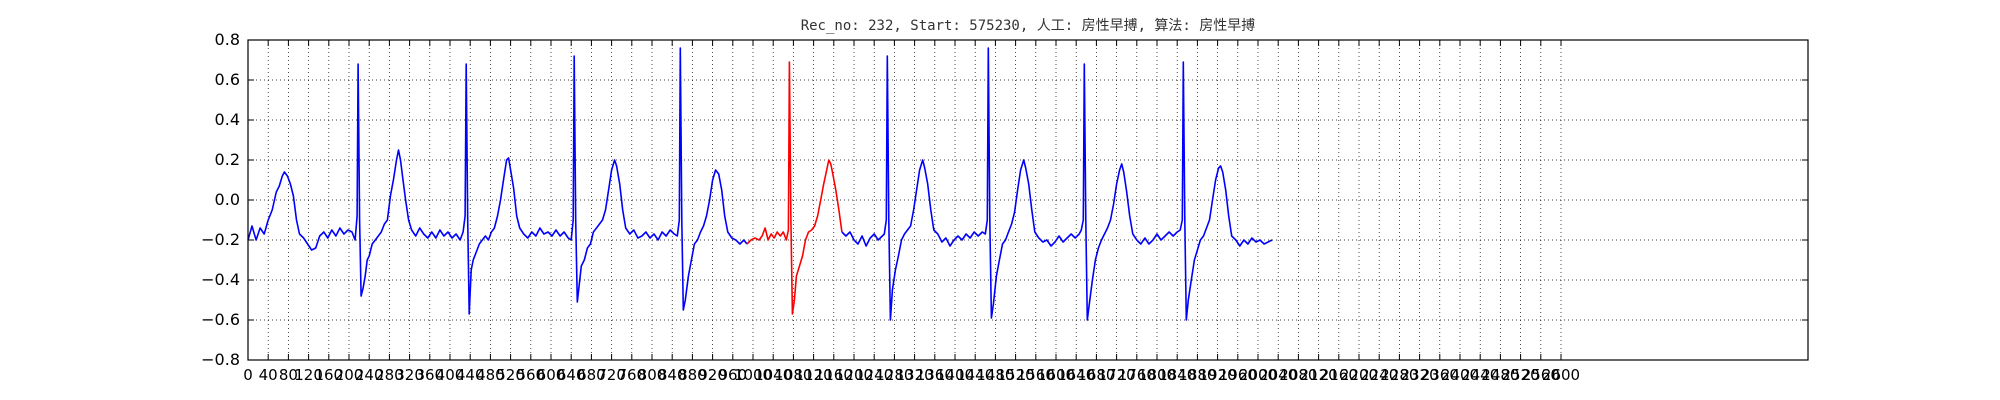 This screenshot has width=2000, height=400. Describe the element at coordinates (268, 375) in the screenshot. I see `x-tick-label: 40` at that location.